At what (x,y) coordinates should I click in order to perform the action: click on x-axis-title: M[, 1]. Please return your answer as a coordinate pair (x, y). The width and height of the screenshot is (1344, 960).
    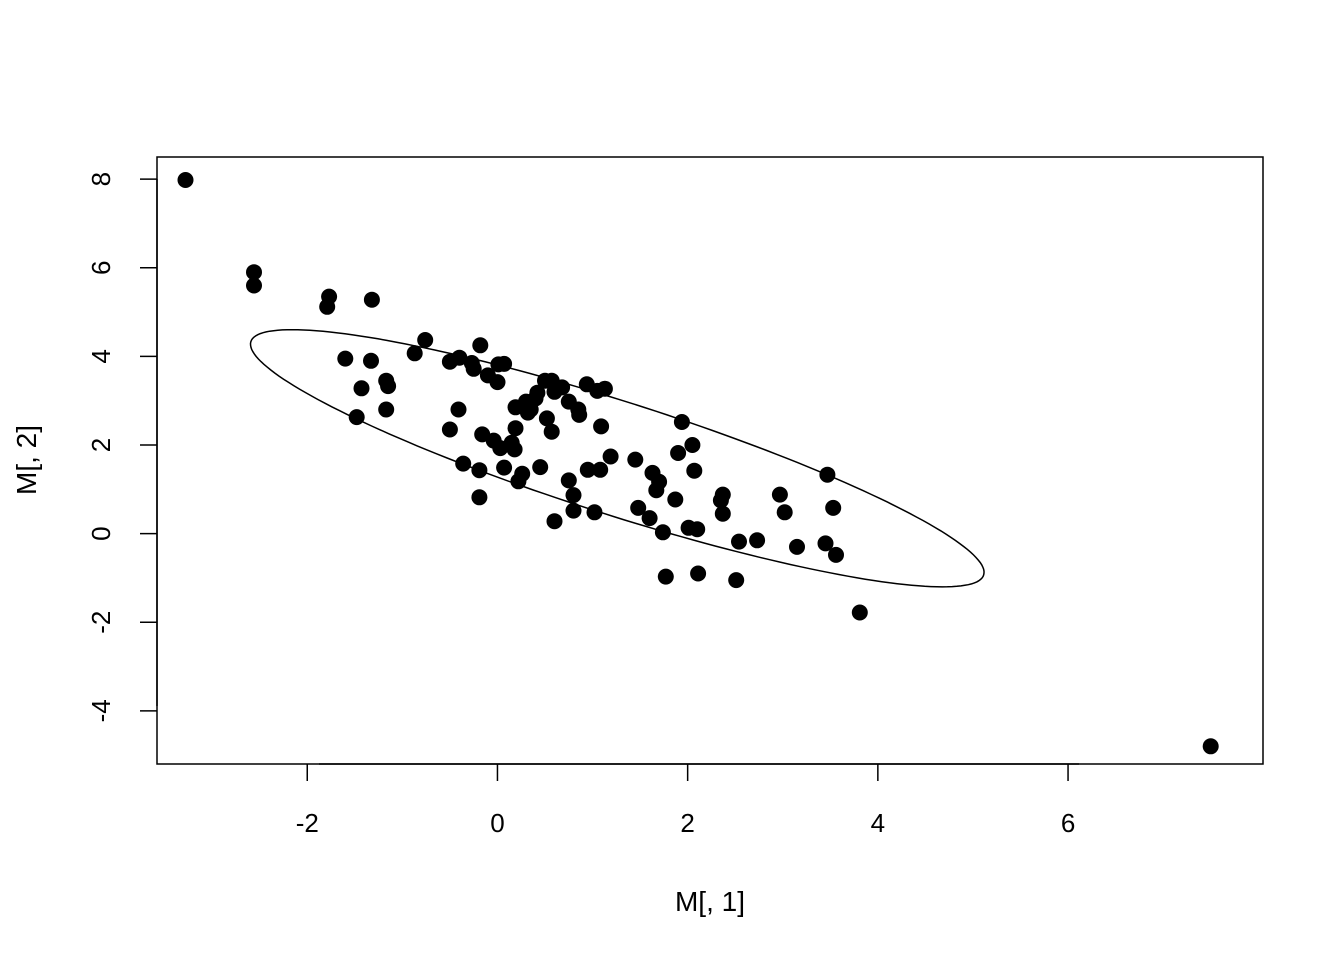
    Looking at the image, I should click on (710, 901).